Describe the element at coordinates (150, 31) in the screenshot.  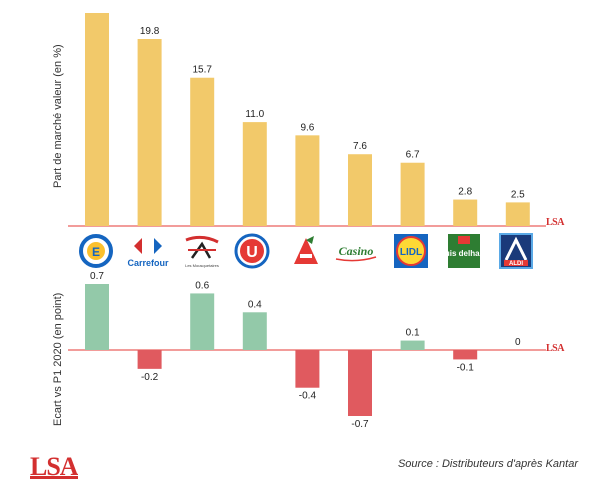
I see `top-bar-label-1: 19.8` at that location.